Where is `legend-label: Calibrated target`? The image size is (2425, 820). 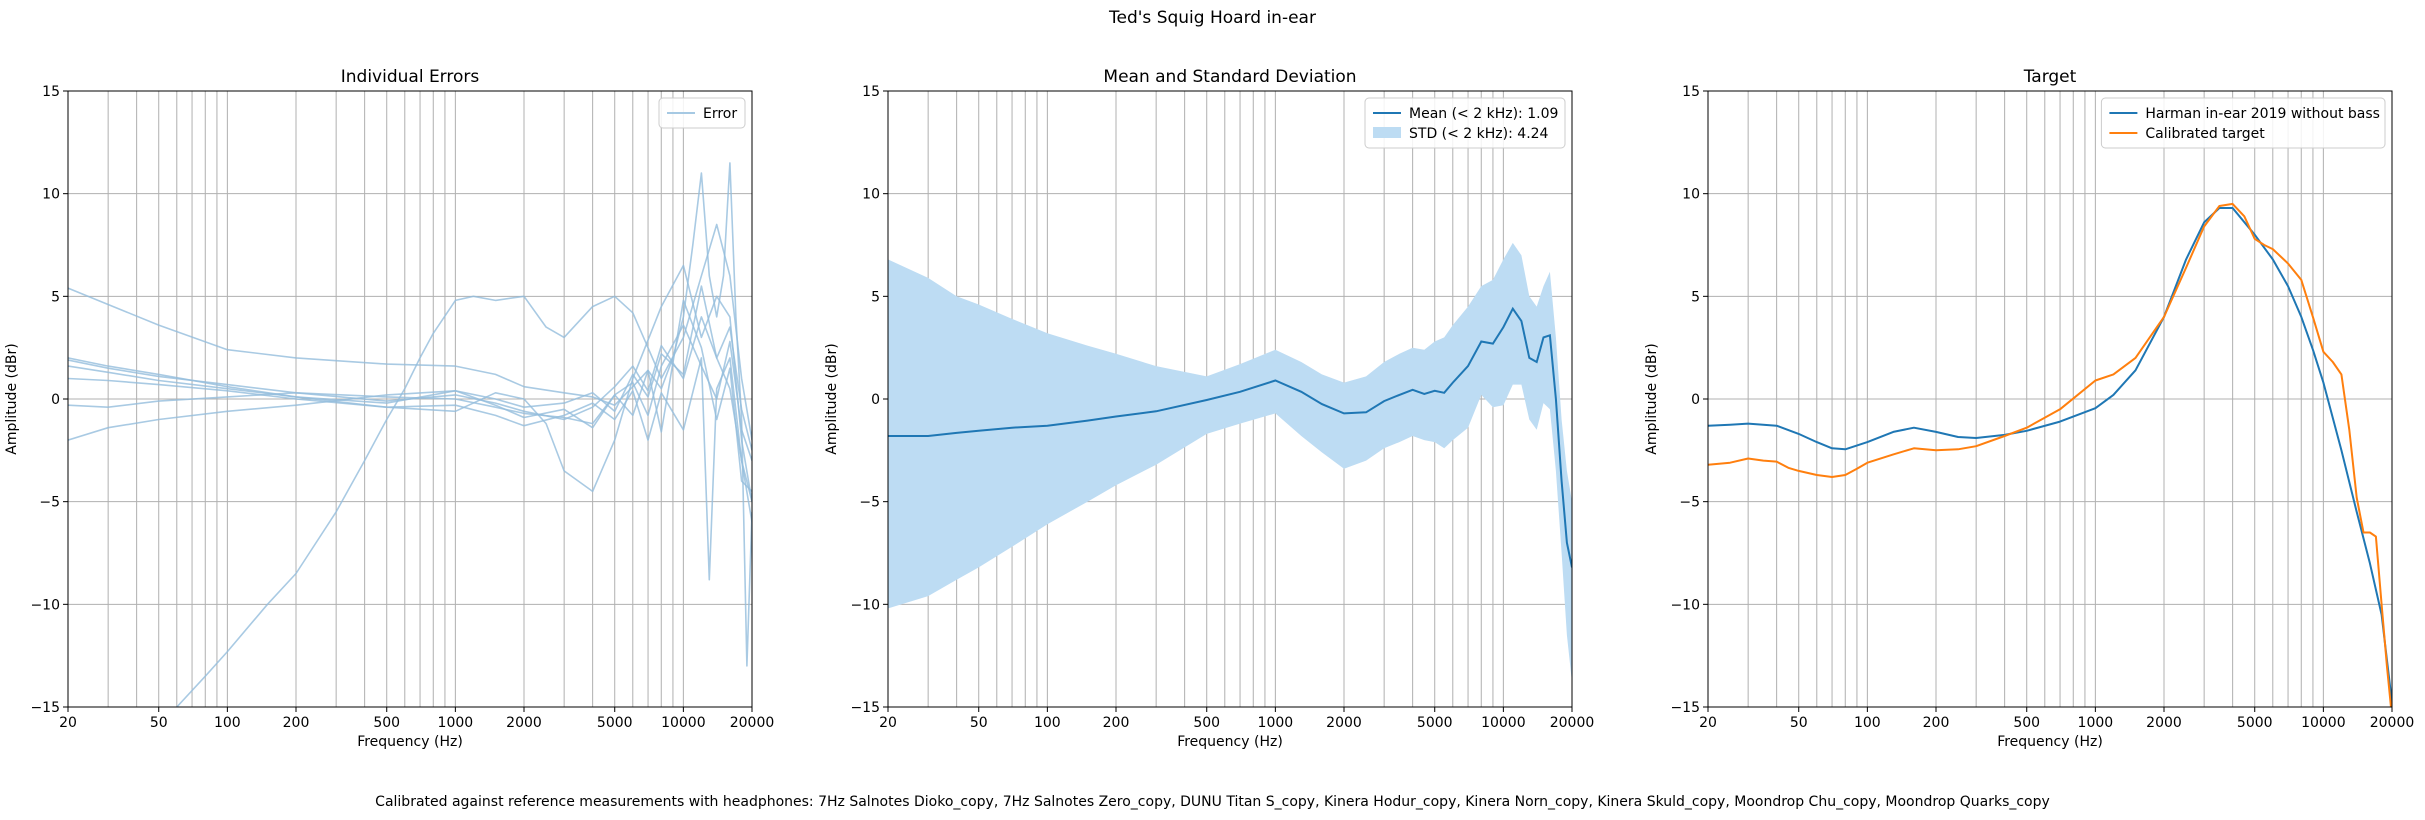
legend-label: Calibrated target is located at coordinates (2205, 134).